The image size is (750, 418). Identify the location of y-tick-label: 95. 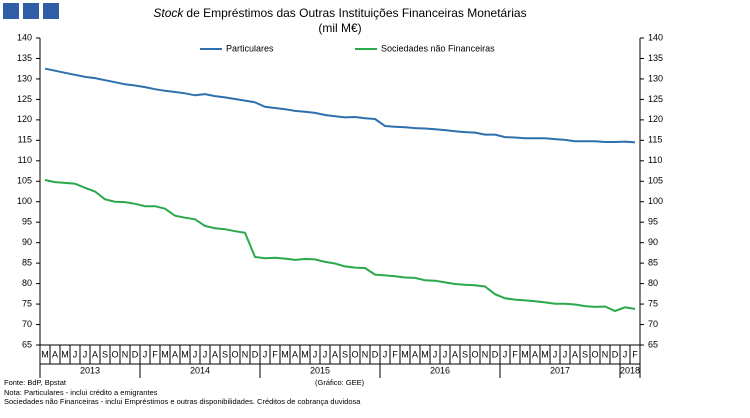
(27, 222).